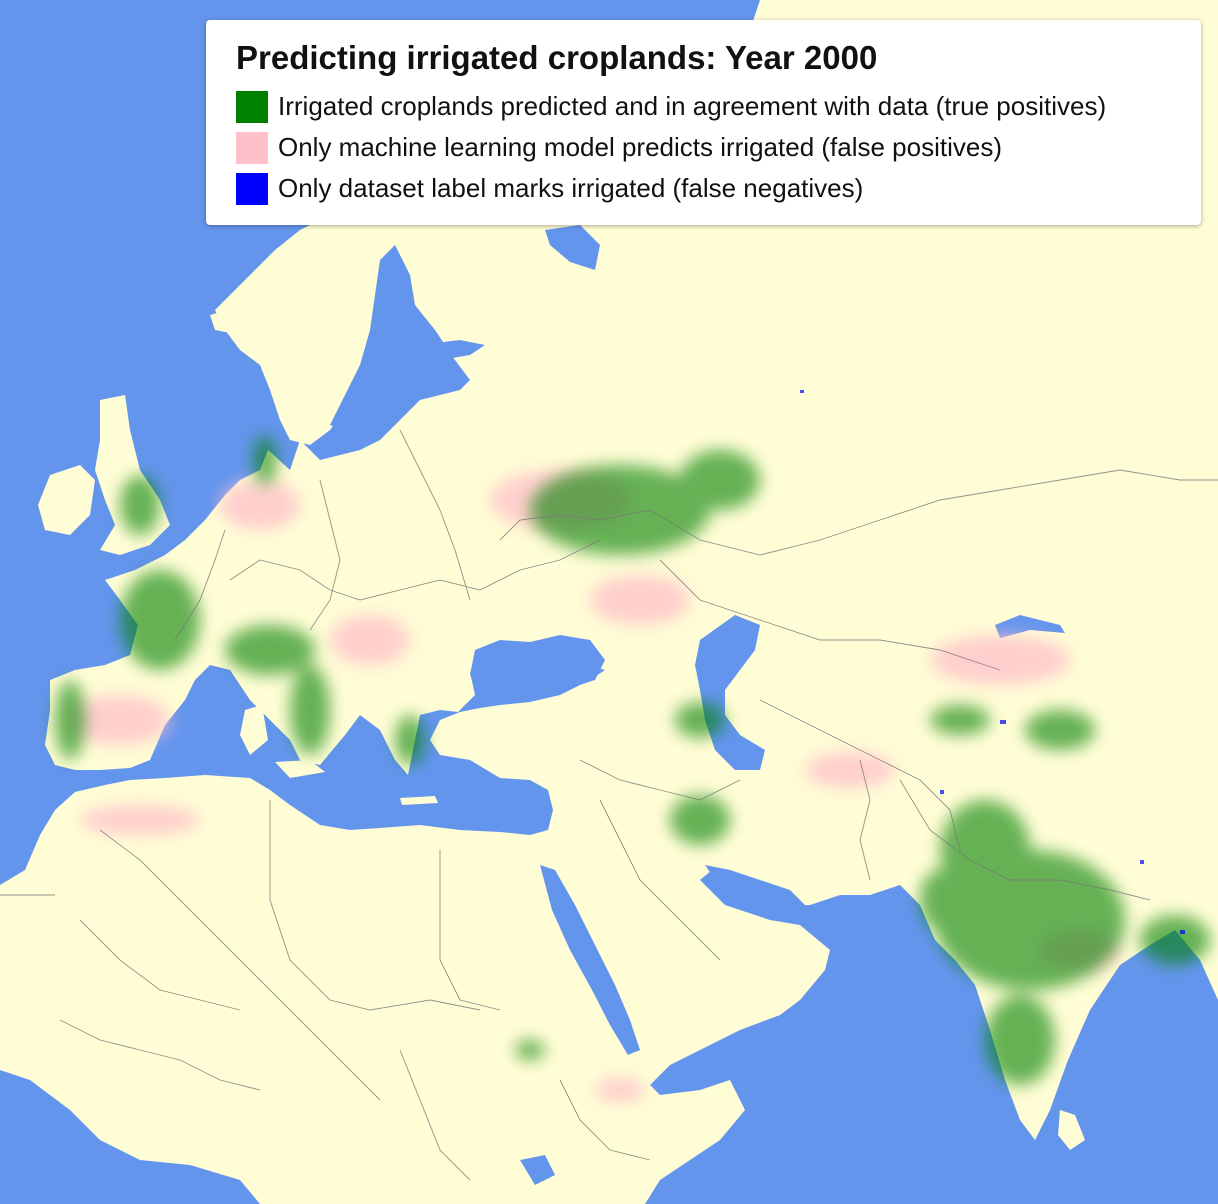  Describe the element at coordinates (252, 106) in the screenshot. I see `green-swatch-icon` at that location.